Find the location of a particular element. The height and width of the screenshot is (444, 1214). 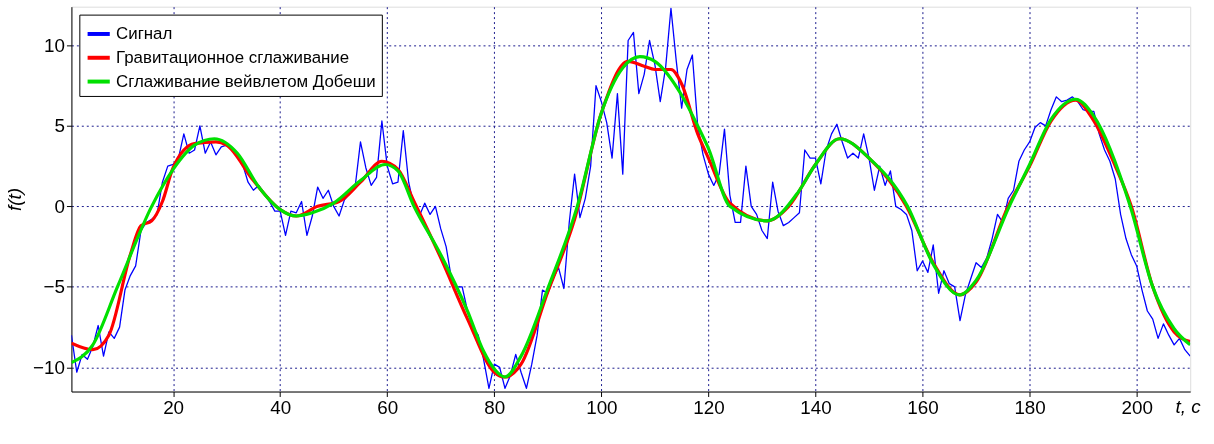

y-tick-label: 10 is located at coordinates (54, 45).